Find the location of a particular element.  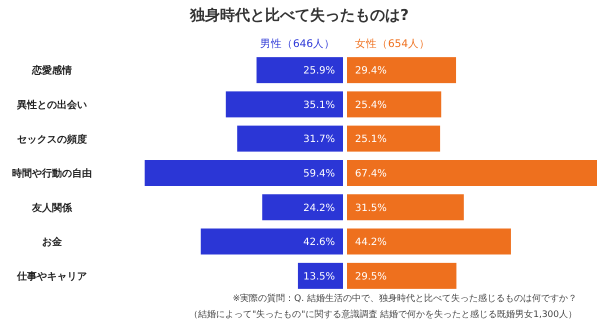

data-label: 42.6% is located at coordinates (319, 242).